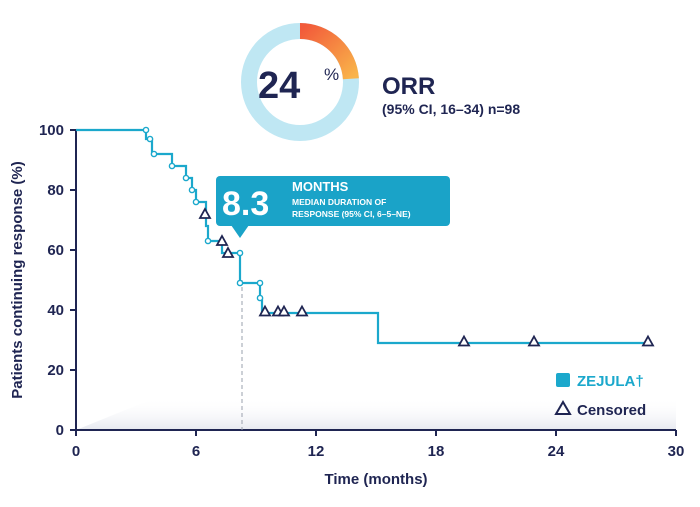  I want to click on x-ticks: 0 6 12 18 24 30, so click(378, 445).